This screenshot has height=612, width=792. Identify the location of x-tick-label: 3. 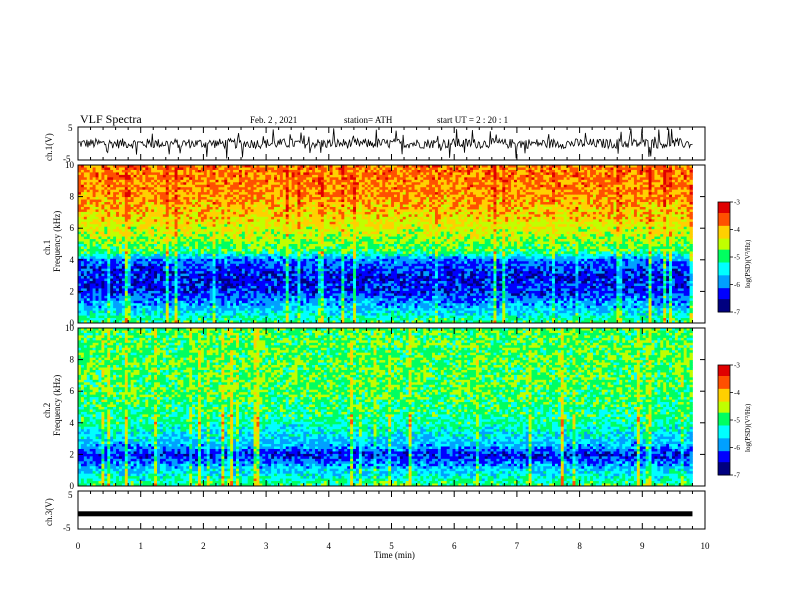
(266, 546).